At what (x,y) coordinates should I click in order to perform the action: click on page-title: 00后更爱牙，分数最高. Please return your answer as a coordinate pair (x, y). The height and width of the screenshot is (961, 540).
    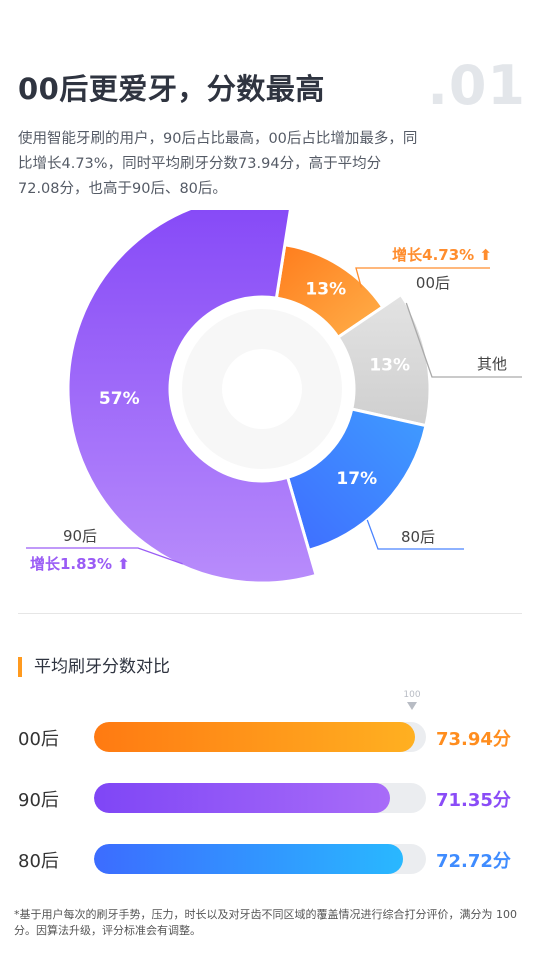
    Looking at the image, I should click on (171, 89).